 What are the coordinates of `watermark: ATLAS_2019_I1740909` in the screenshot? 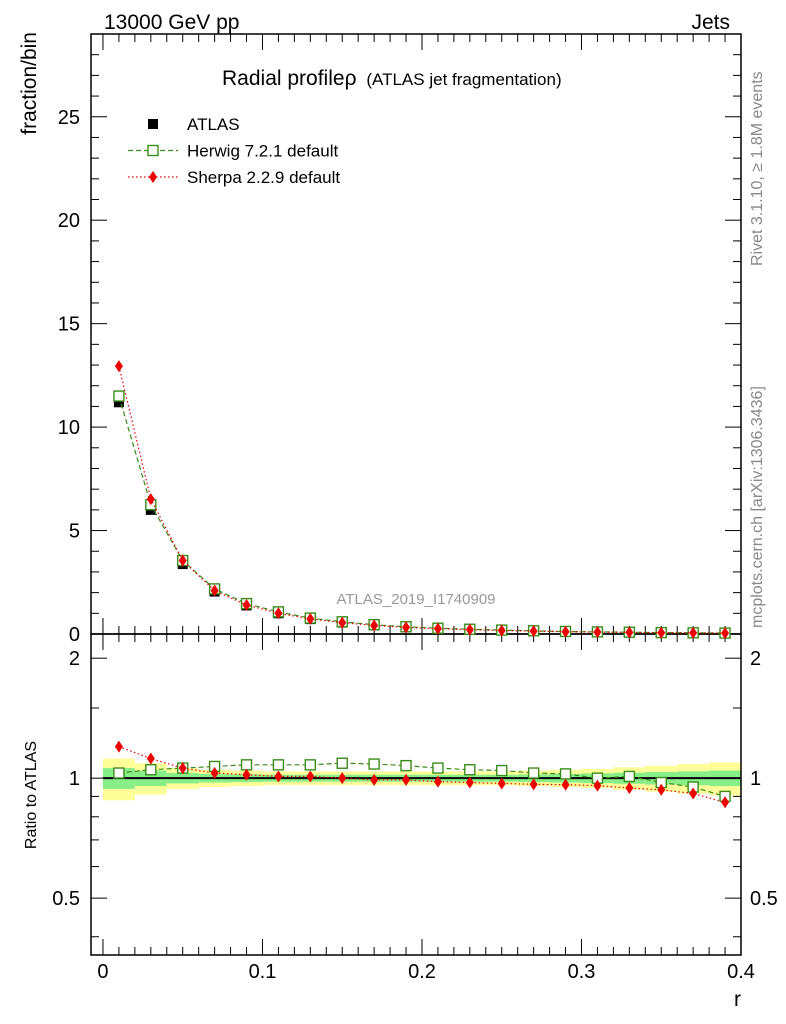 It's located at (415, 599).